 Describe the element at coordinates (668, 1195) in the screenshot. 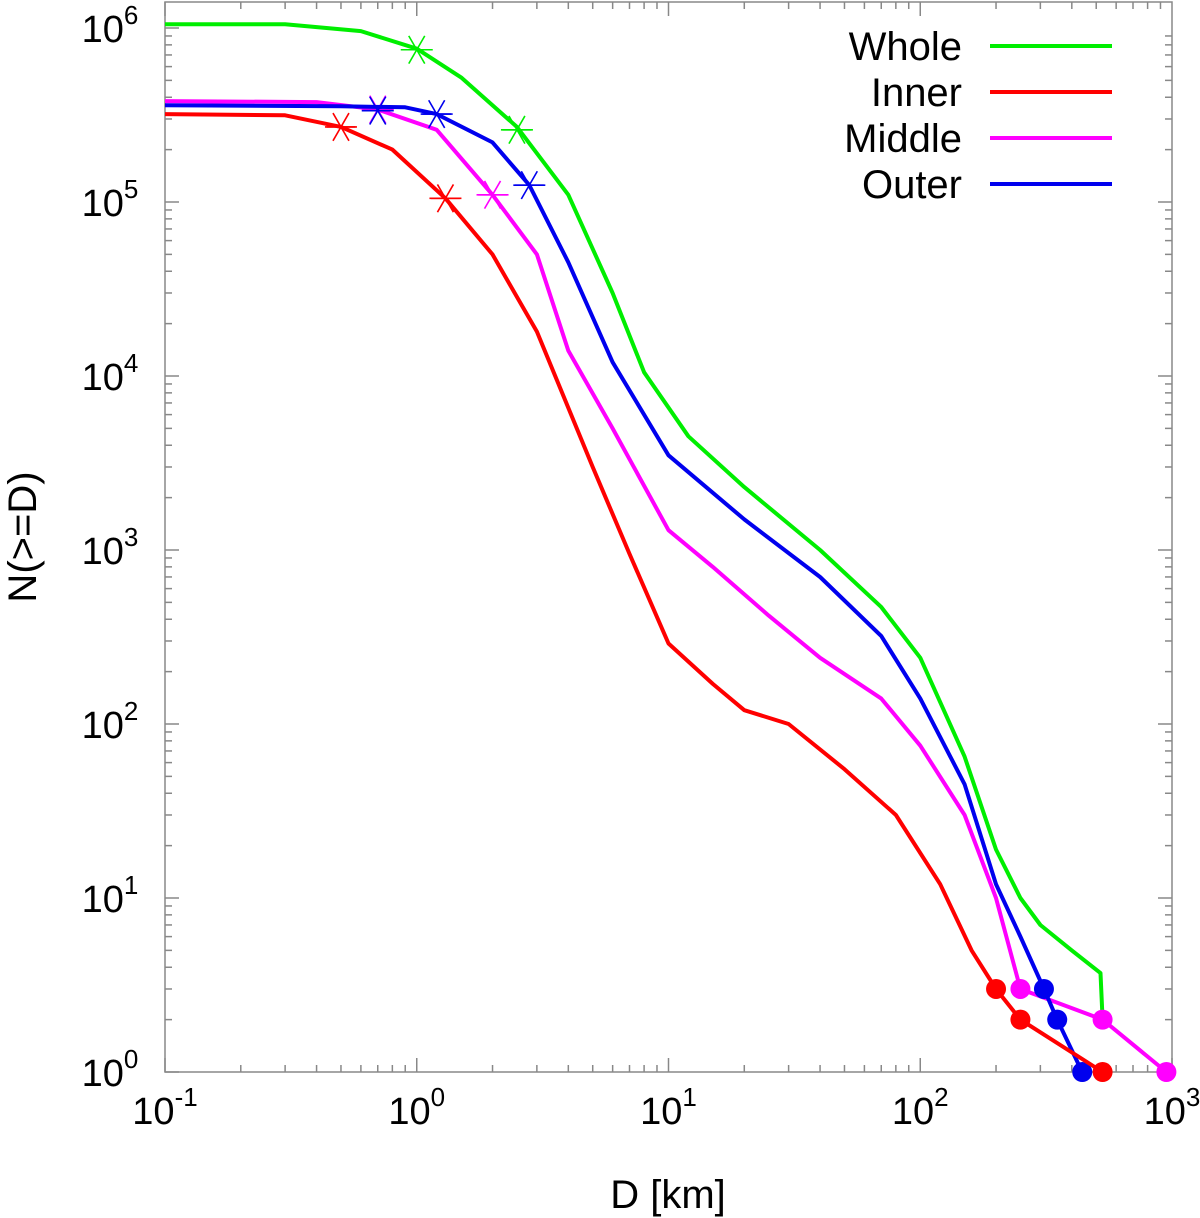

I see `x-axis-title: D [km]` at that location.